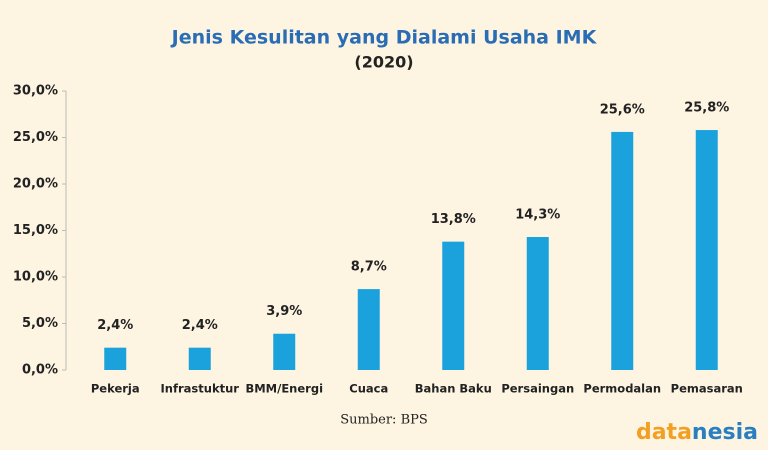 The image size is (768, 450). What do you see at coordinates (35, 137) in the screenshot?
I see `y-tick-label: 25,0%` at bounding box center [35, 137].